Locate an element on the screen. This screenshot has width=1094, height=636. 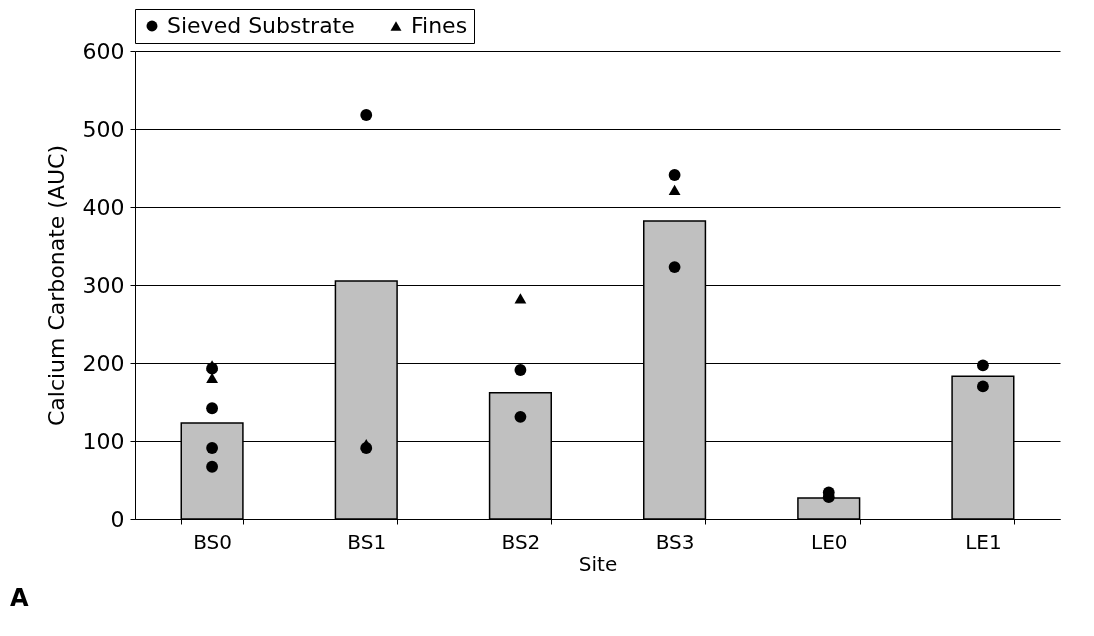
y-tick-label: 400 is located at coordinates (103, 207).